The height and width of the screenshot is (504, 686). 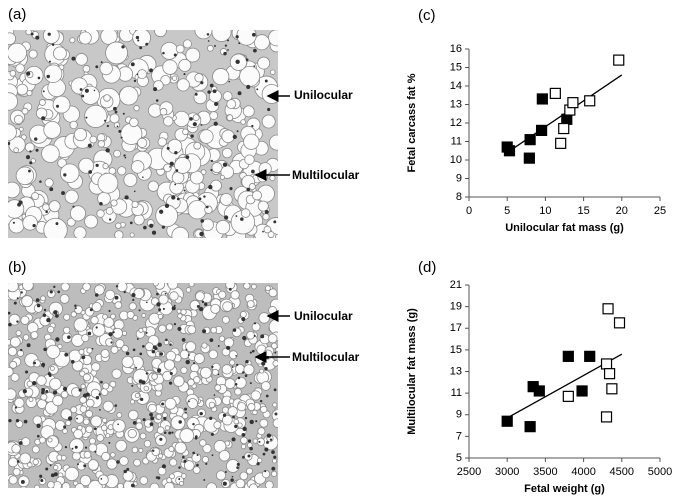 What do you see at coordinates (583, 472) in the screenshot?
I see `x-tick-label: 4000` at bounding box center [583, 472].